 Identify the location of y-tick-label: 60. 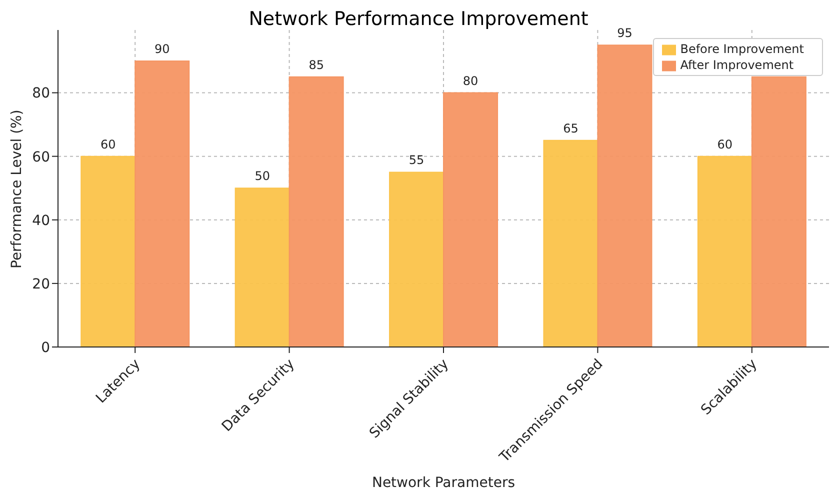
(41, 157).